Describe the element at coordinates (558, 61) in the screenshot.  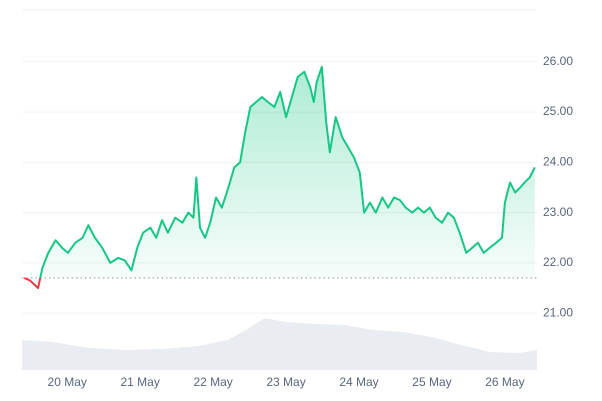
I see `y-tick-label: 26.00` at that location.